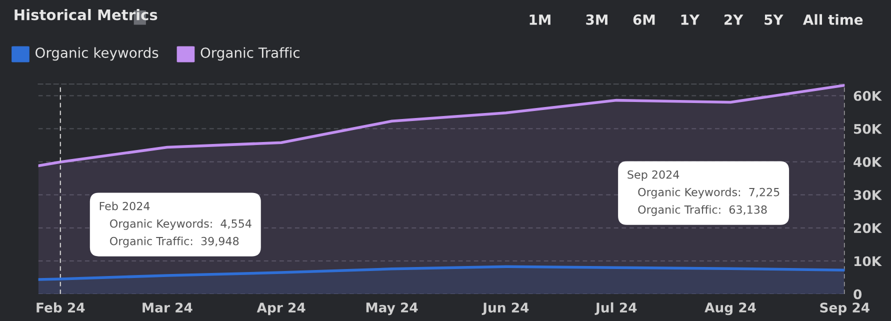 This screenshot has height=321, width=891. I want to click on x-tick-label: Sep 24, so click(845, 309).